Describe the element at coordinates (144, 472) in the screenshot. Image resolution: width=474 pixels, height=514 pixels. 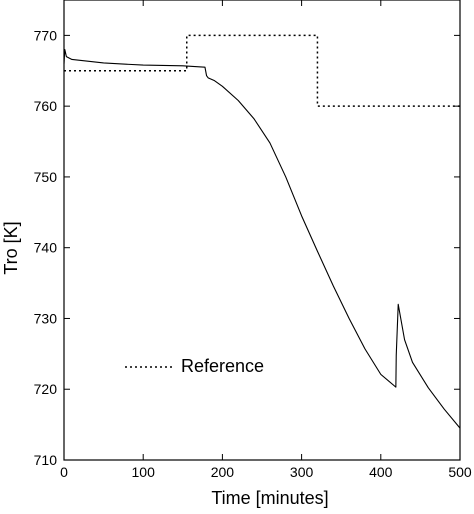
I see `x-tick-label: 100` at that location.